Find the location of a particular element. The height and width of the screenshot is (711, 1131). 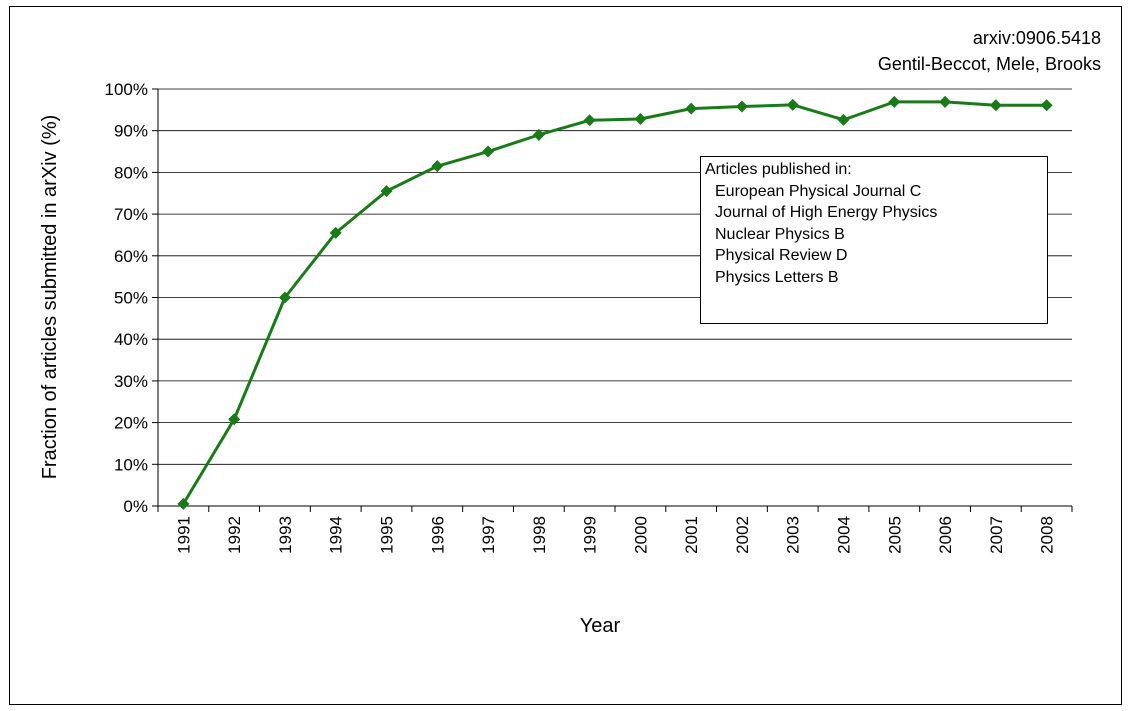

x-tick-label: 2005 is located at coordinates (894, 535).